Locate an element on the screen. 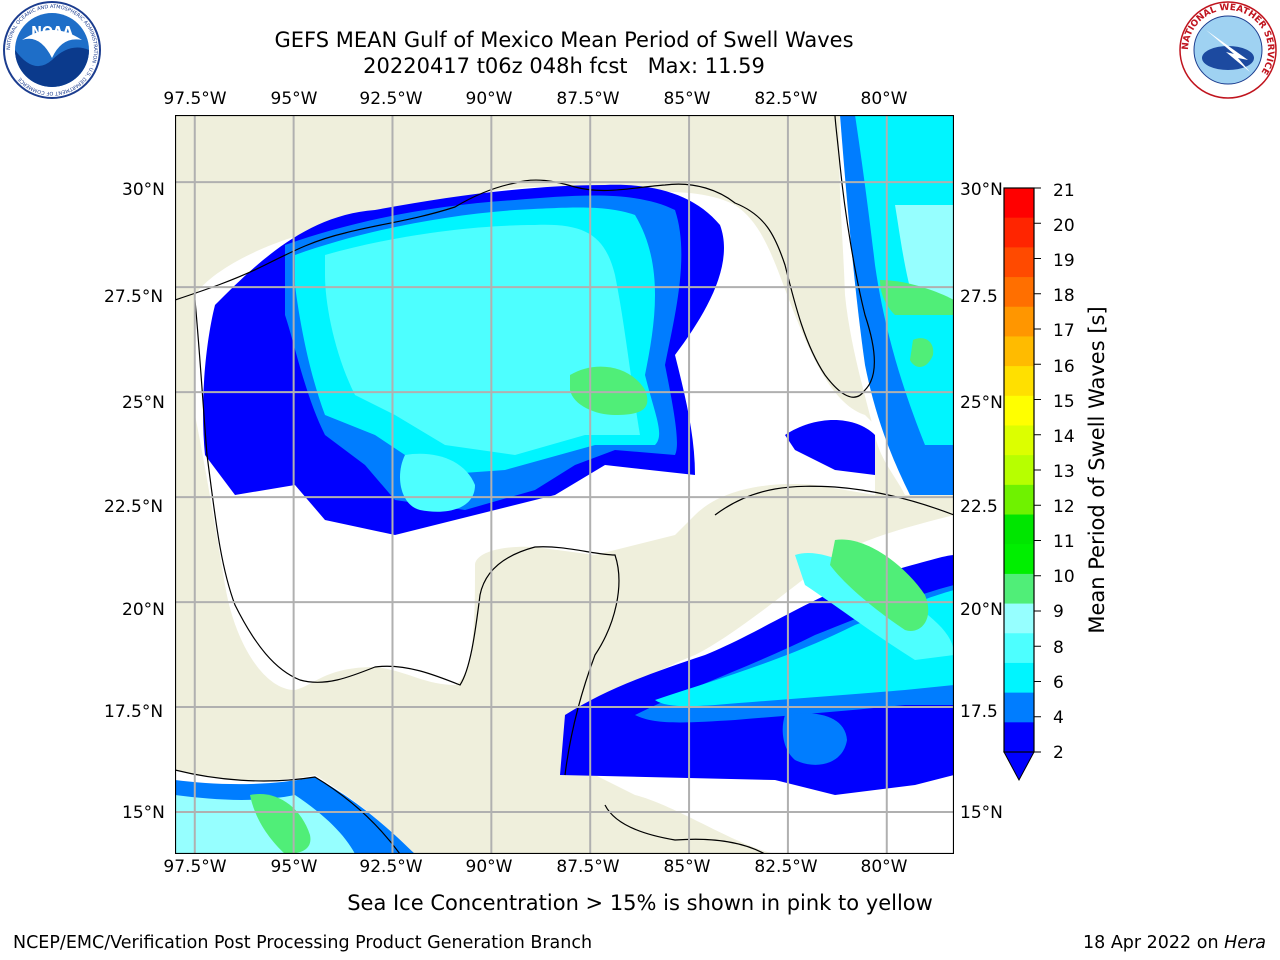  colorbar-tick: 20 is located at coordinates (1064, 226).